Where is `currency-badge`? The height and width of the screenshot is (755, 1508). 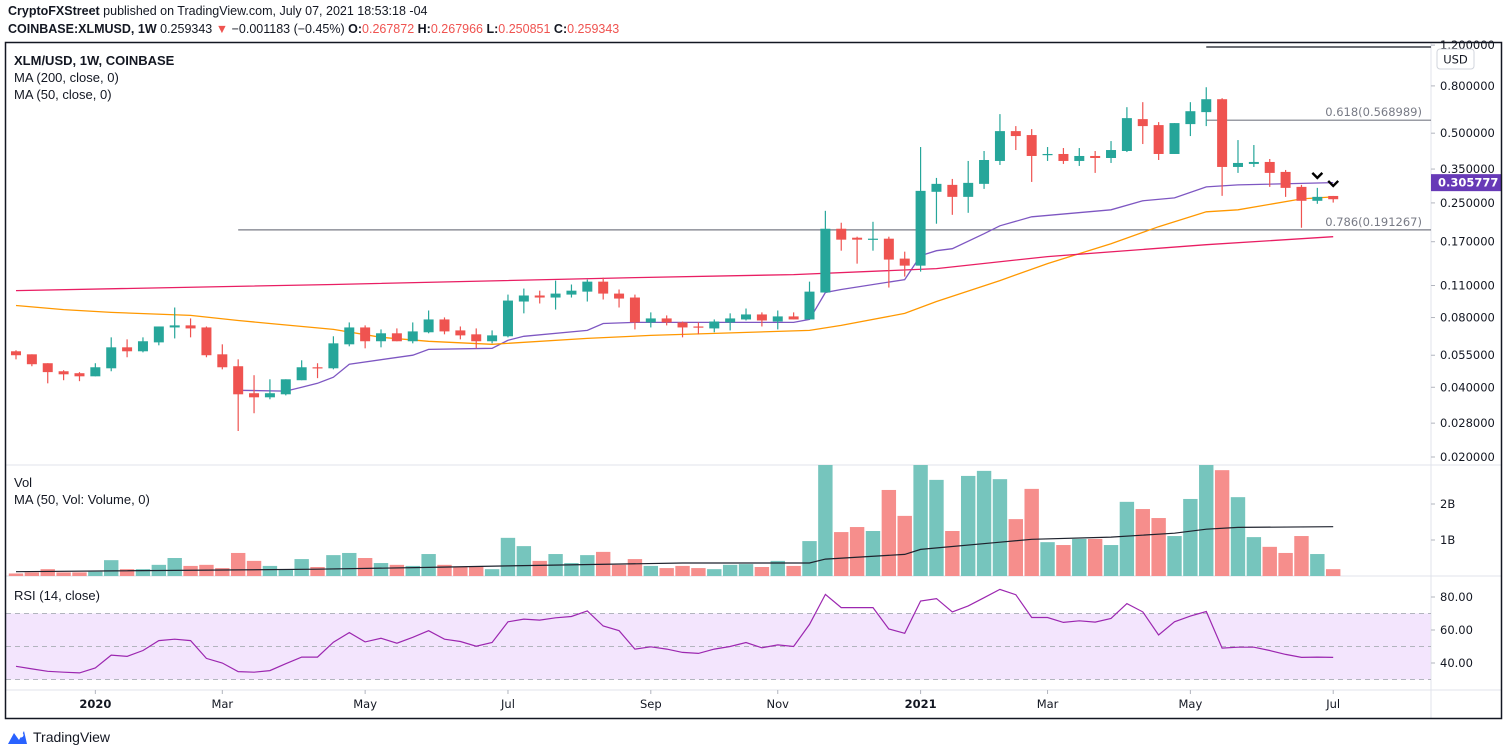
currency-badge is located at coordinates (1455, 59).